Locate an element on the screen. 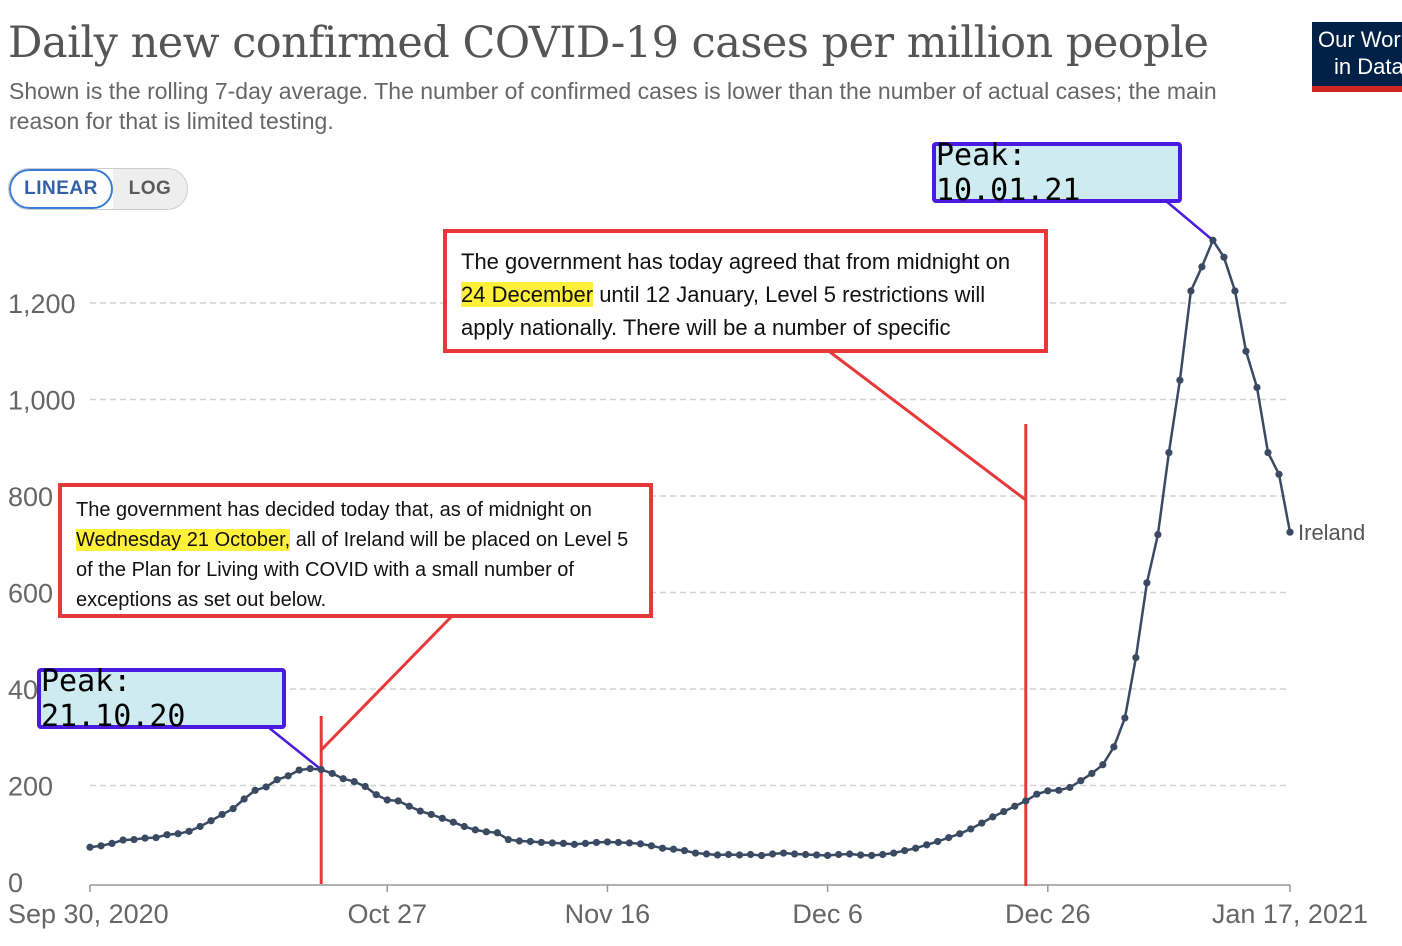  x-tick-label-4: Dec 26 is located at coordinates (1048, 914).